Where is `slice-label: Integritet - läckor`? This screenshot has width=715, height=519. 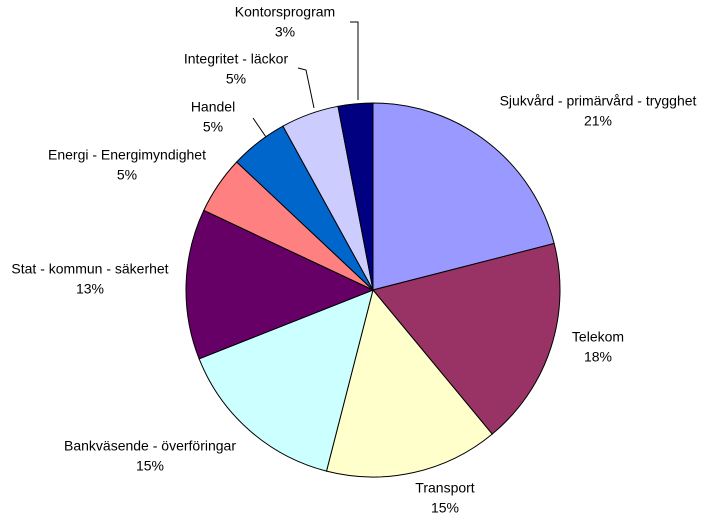
slice-label: Integritet - läckor is located at coordinates (236, 59).